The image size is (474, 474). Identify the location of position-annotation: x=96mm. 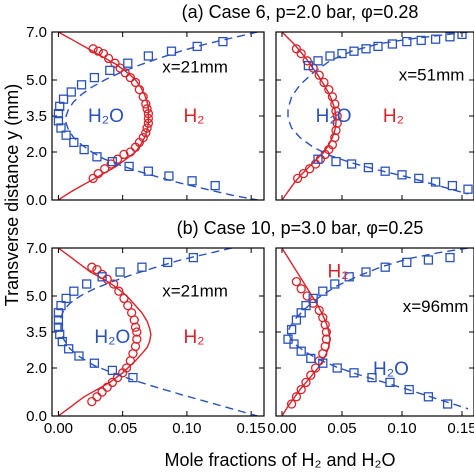
(436, 306).